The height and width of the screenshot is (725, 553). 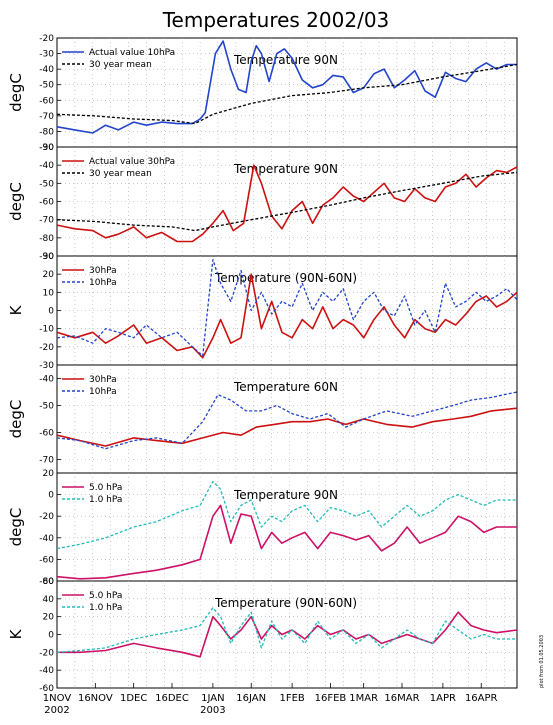 What do you see at coordinates (132, 53) in the screenshot?
I see `legend-label: Actual value 10hPa` at bounding box center [132, 53].